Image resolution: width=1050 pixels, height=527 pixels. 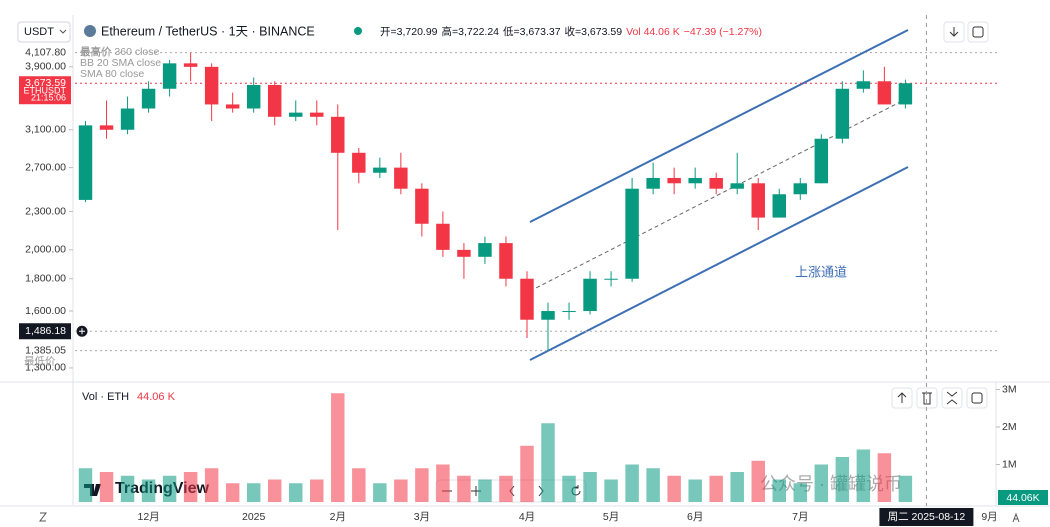 I want to click on price-marker-note: 最低价, so click(x=40, y=360).